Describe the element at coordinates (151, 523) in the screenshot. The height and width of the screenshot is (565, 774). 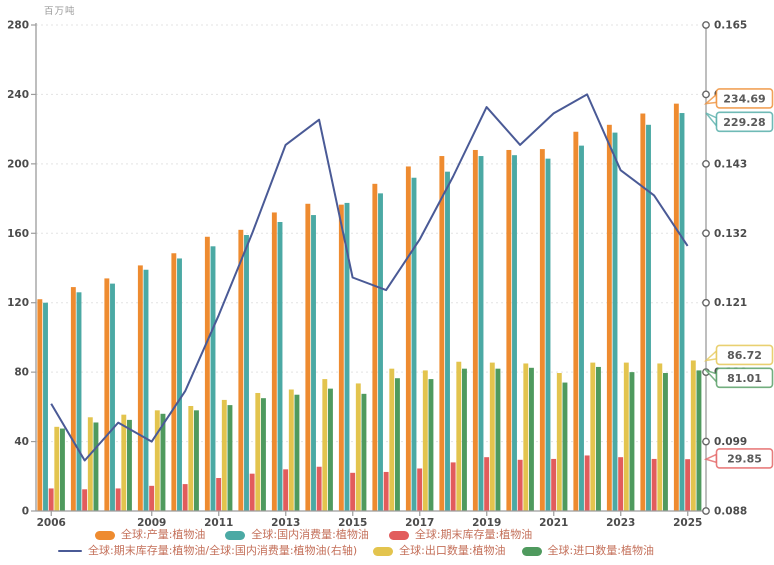
I see `svg-text: 2009` at that location.